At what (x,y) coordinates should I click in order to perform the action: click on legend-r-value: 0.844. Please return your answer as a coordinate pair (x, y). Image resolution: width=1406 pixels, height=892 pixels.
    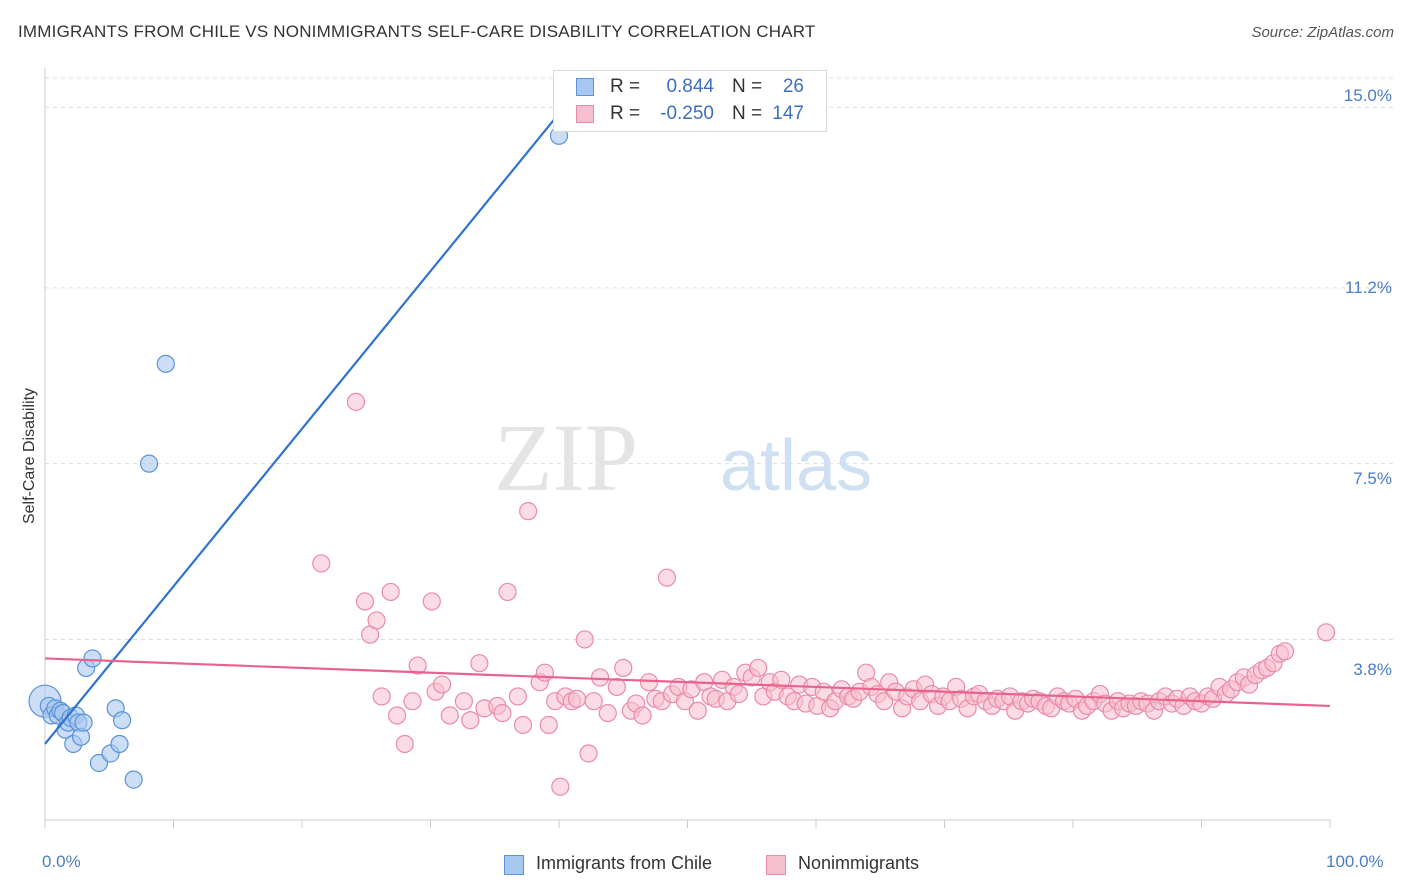
    Looking at the image, I should click on (690, 86).